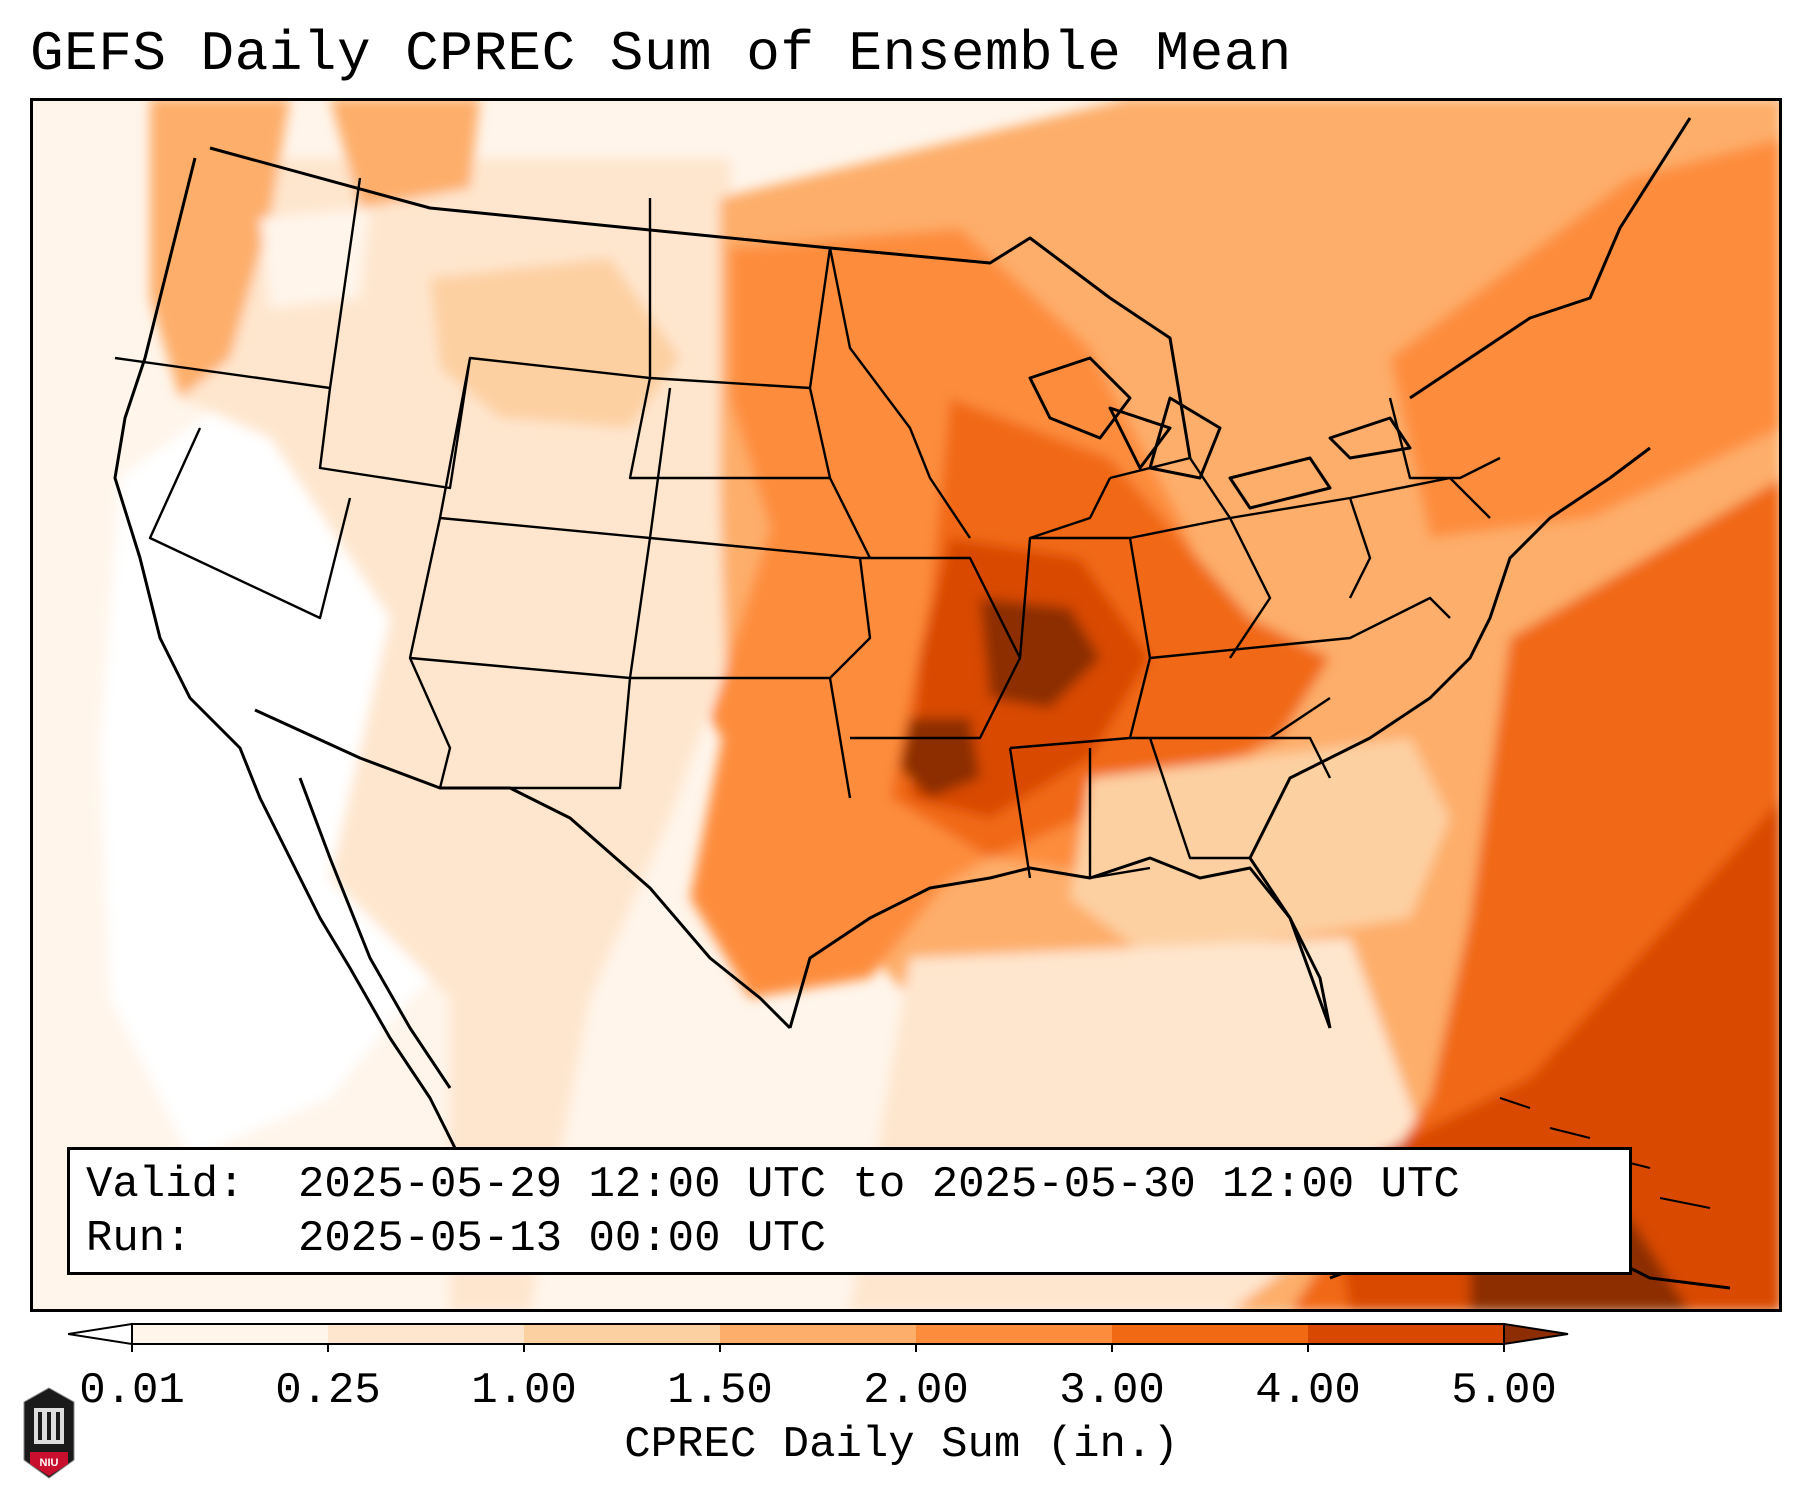 The width and height of the screenshot is (1803, 1500). What do you see at coordinates (139, 1239) in the screenshot?
I see `run-label: Run:` at bounding box center [139, 1239].